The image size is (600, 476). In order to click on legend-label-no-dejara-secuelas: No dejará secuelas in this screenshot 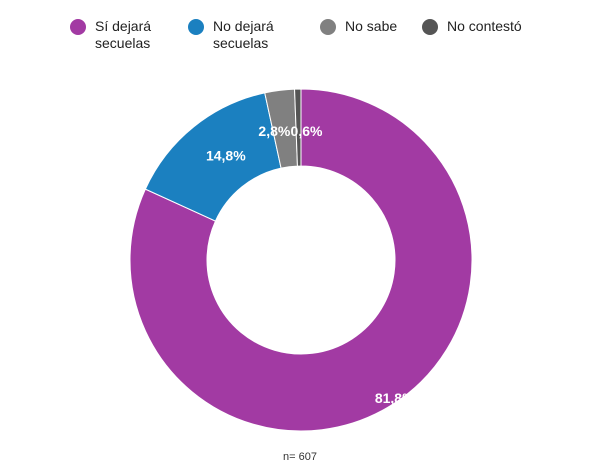, I will do `click(243, 34)`.